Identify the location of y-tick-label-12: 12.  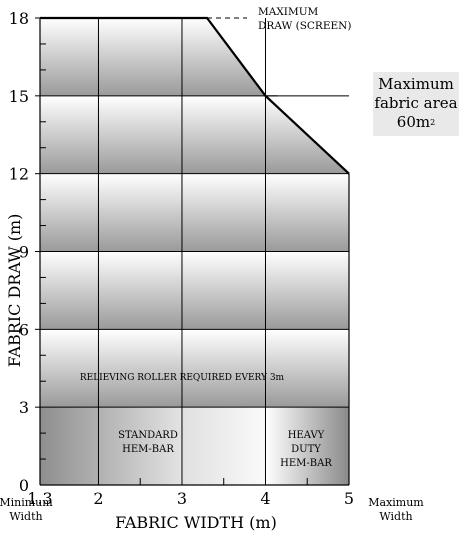
(19, 174).